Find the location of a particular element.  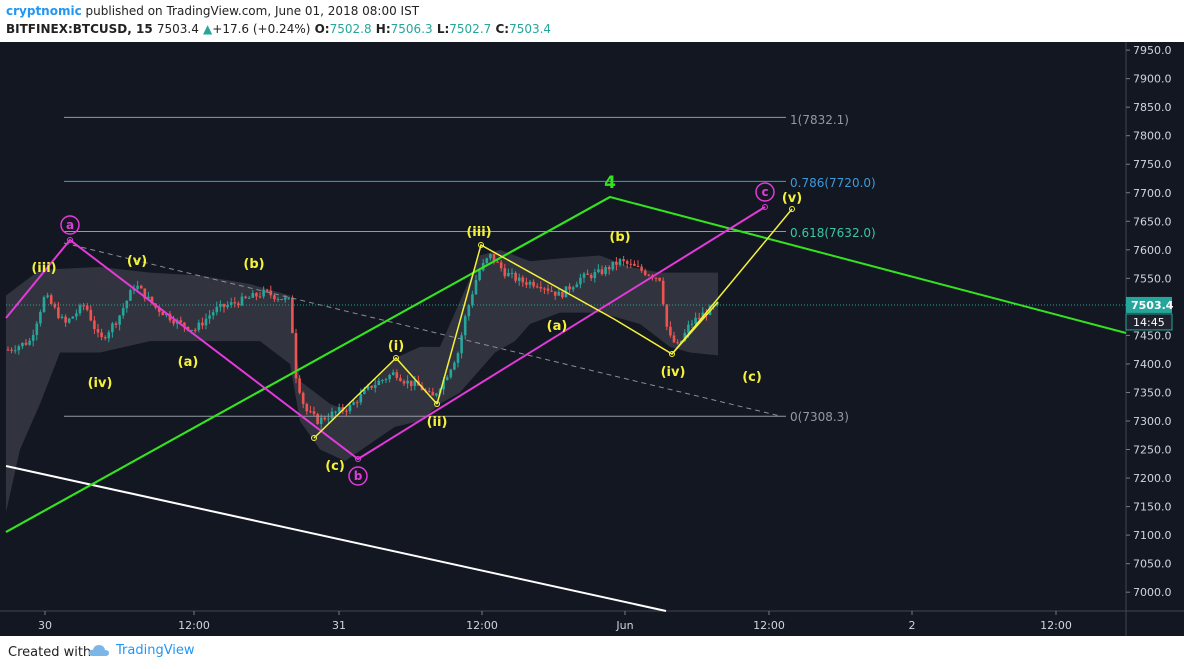

tradingview-brand: TradingView is located at coordinates (155, 650).